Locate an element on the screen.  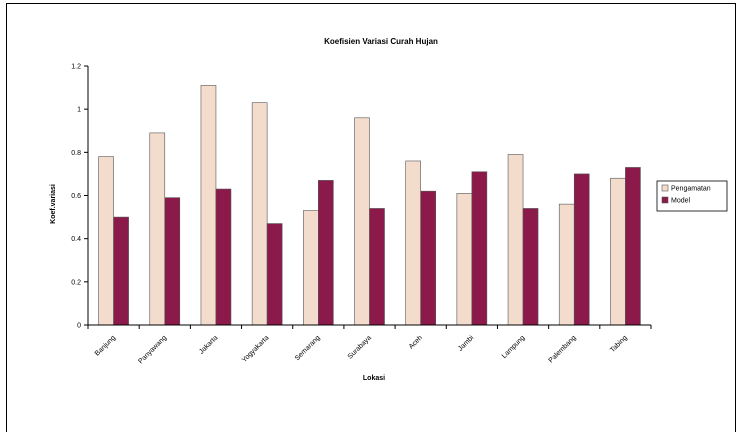
bar-model-palembang is located at coordinates (581, 249).